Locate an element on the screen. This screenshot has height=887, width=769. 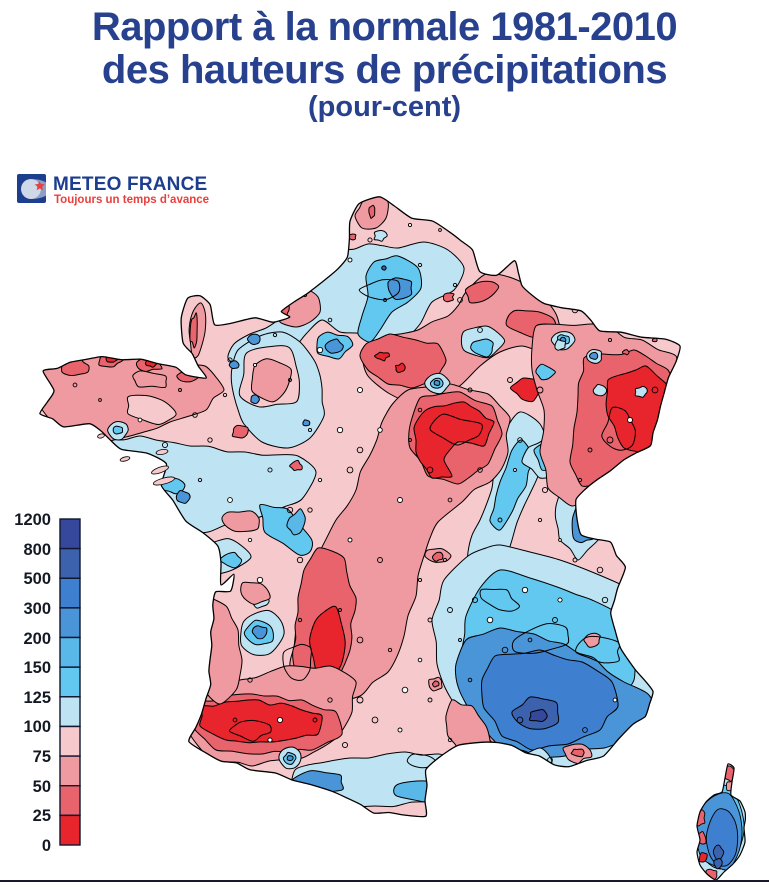
svg-text: 200 is located at coordinates (37, 639).